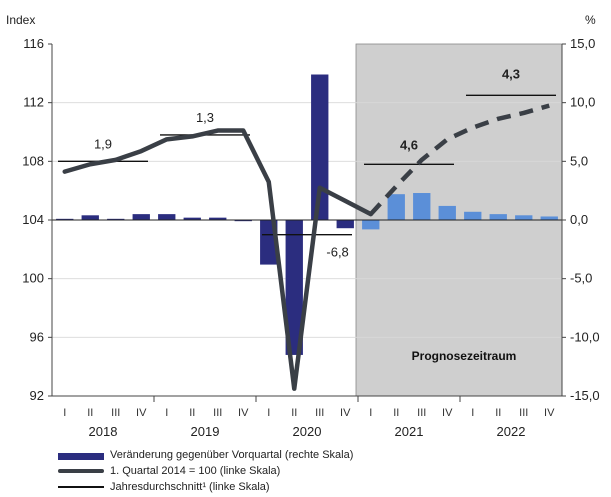 This screenshot has width=611, height=497. What do you see at coordinates (37, 336) in the screenshot?
I see `left-tick-label: 96` at bounding box center [37, 336].